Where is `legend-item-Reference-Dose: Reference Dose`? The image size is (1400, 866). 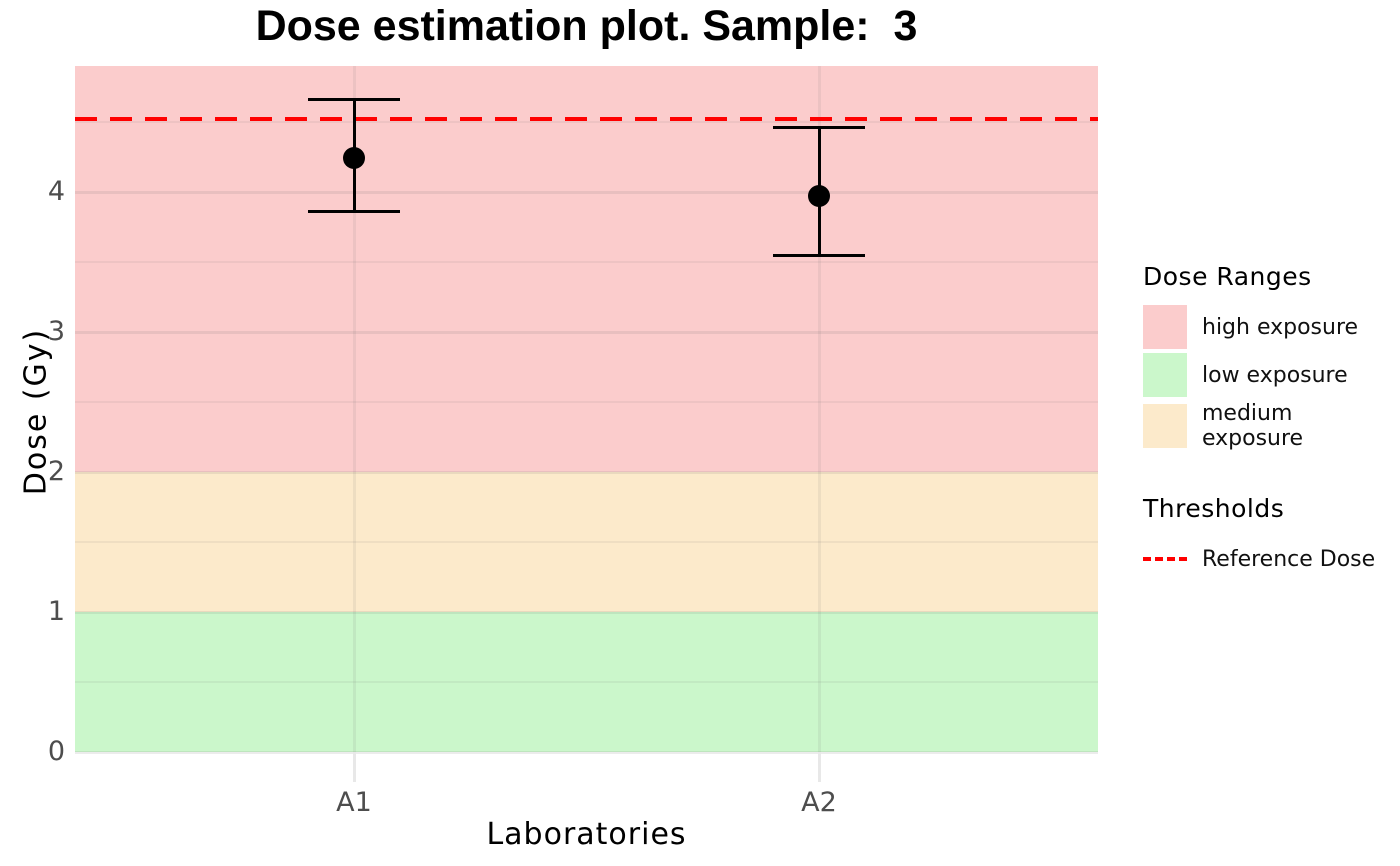
legend-item-Reference-Dose: Reference Dose is located at coordinates (1259, 559).